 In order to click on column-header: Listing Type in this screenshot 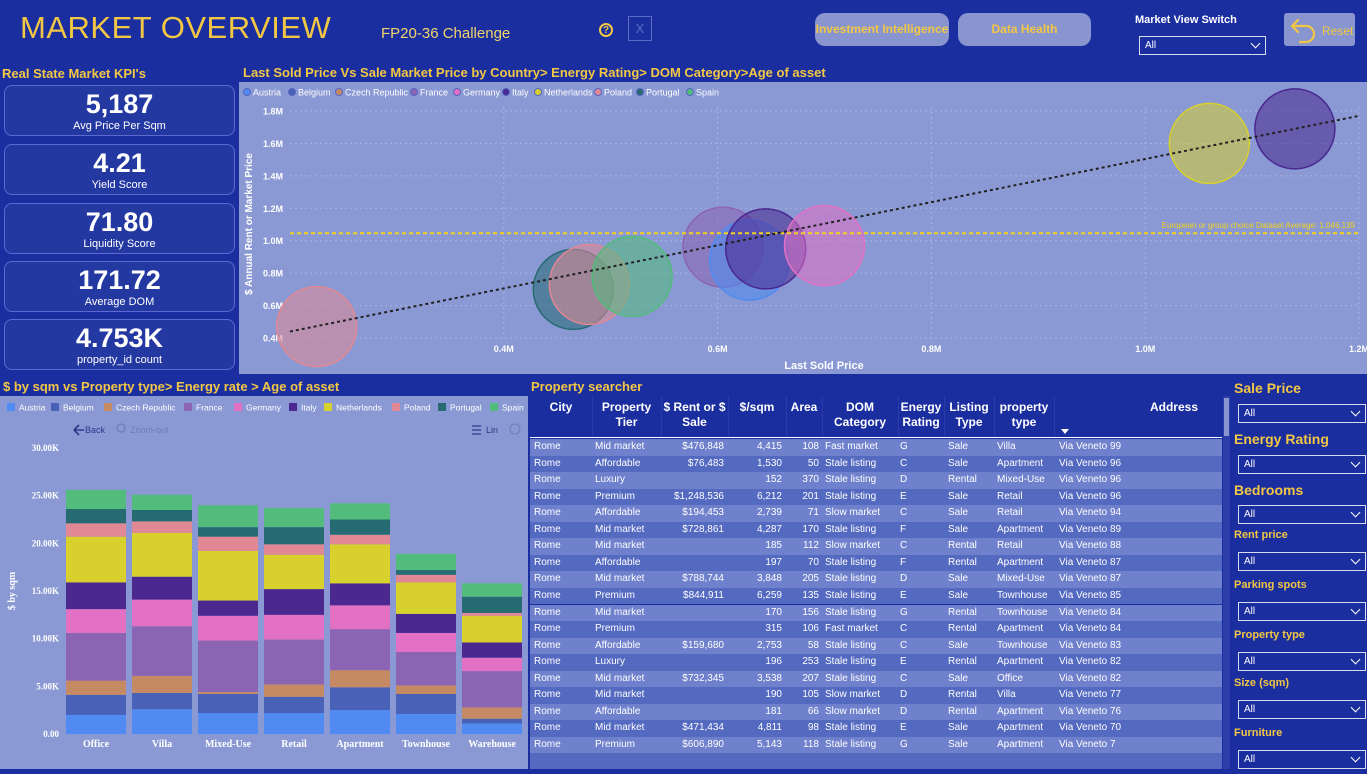, I will do `click(969, 414)`.